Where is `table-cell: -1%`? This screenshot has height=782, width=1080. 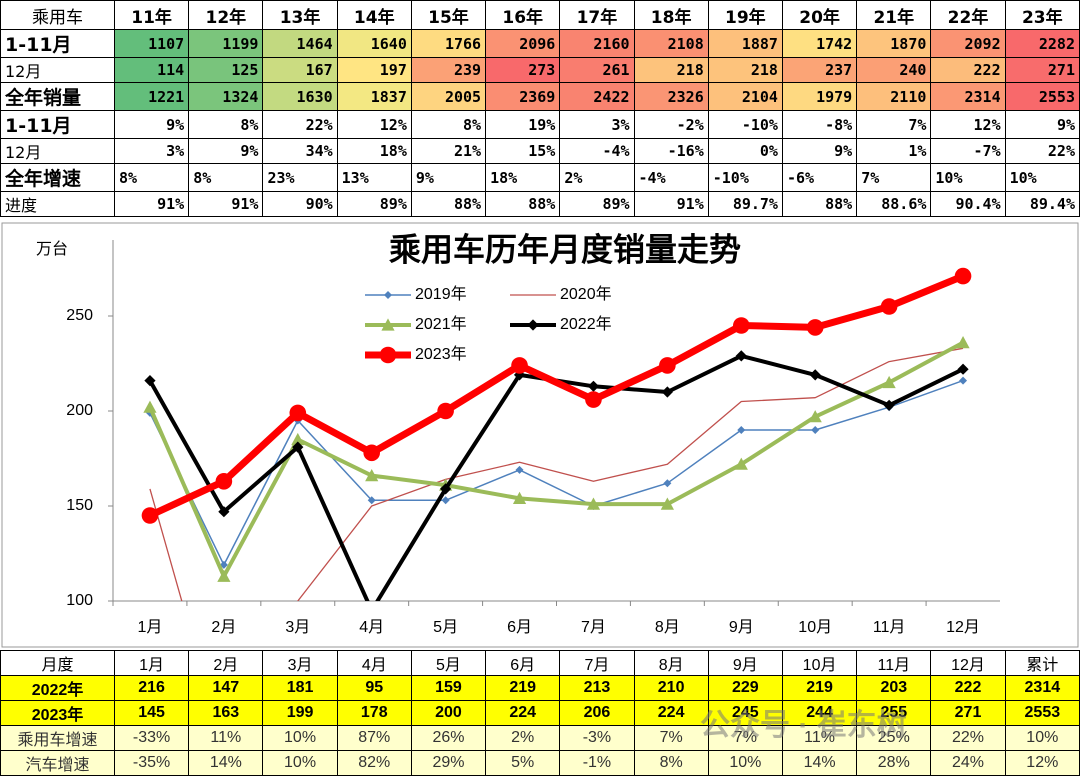 table-cell: -1% is located at coordinates (597, 763).